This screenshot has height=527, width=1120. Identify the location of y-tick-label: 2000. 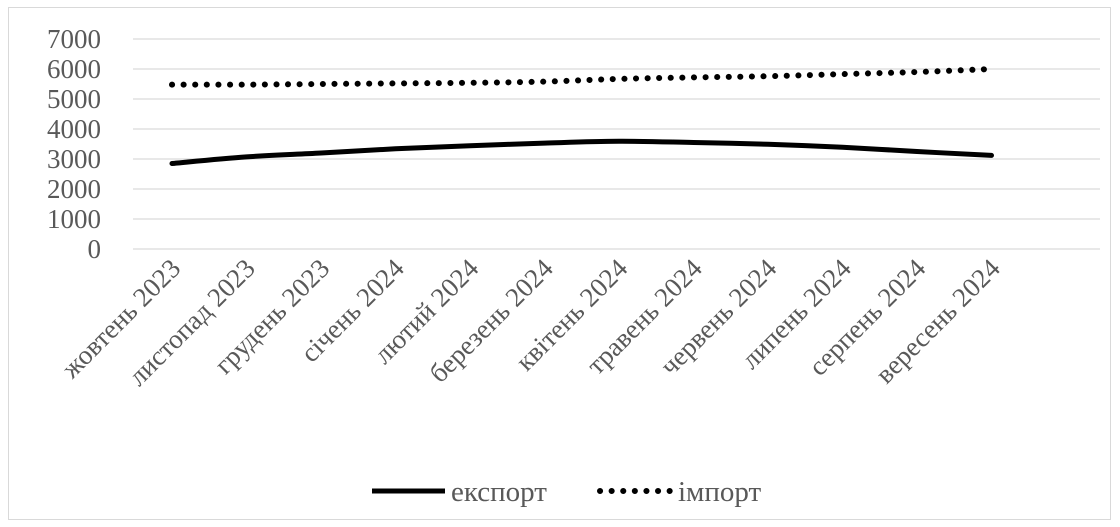
(74, 189).